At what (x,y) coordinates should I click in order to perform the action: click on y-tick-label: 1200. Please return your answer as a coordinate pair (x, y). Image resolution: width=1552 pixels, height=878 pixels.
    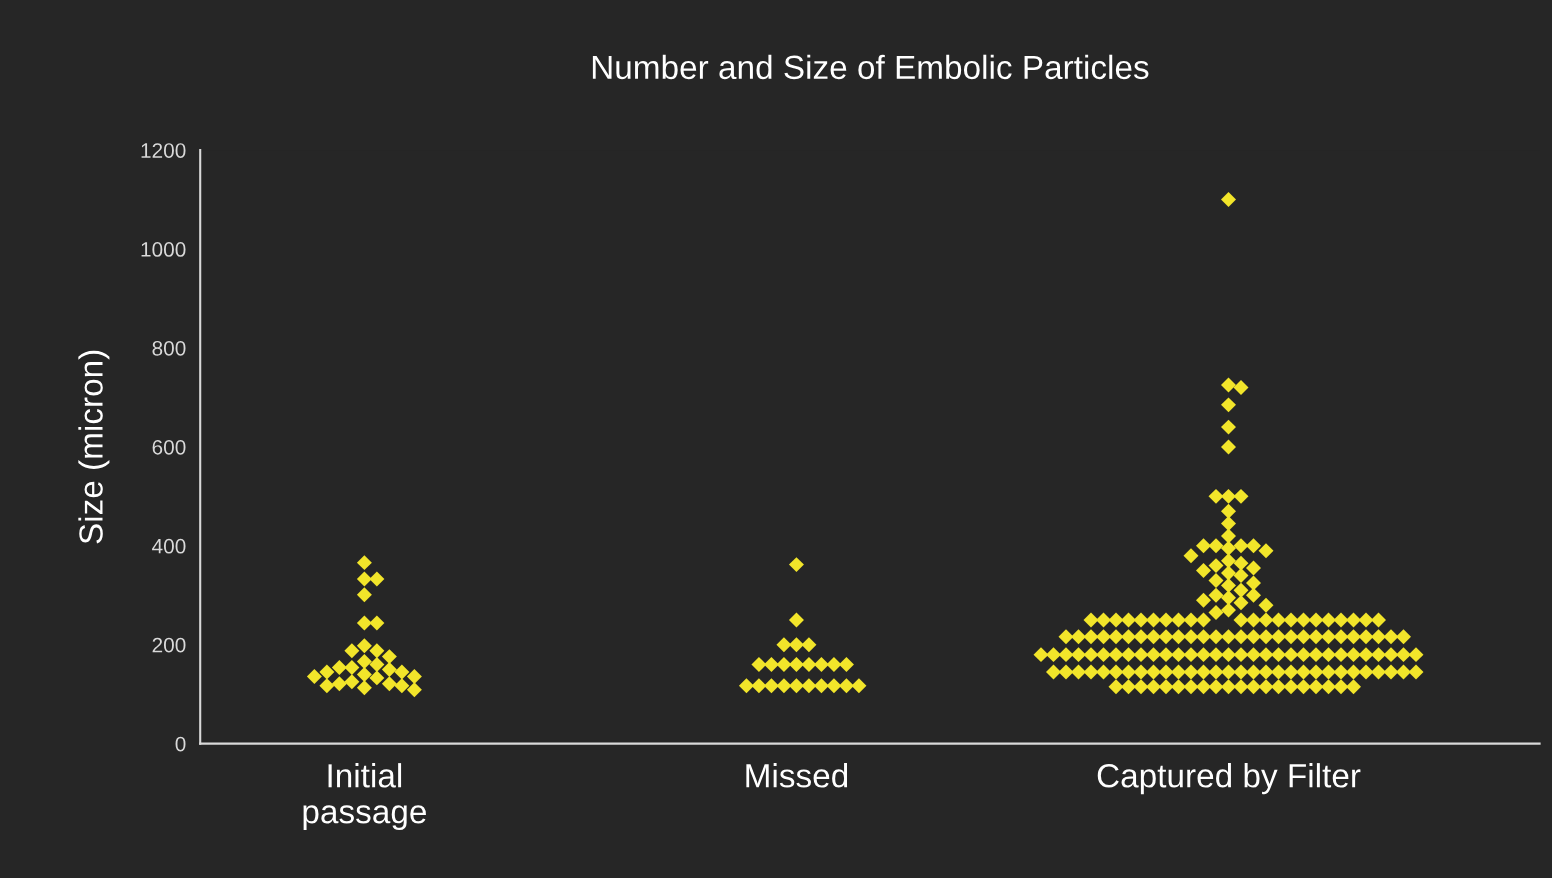
    Looking at the image, I should click on (163, 150).